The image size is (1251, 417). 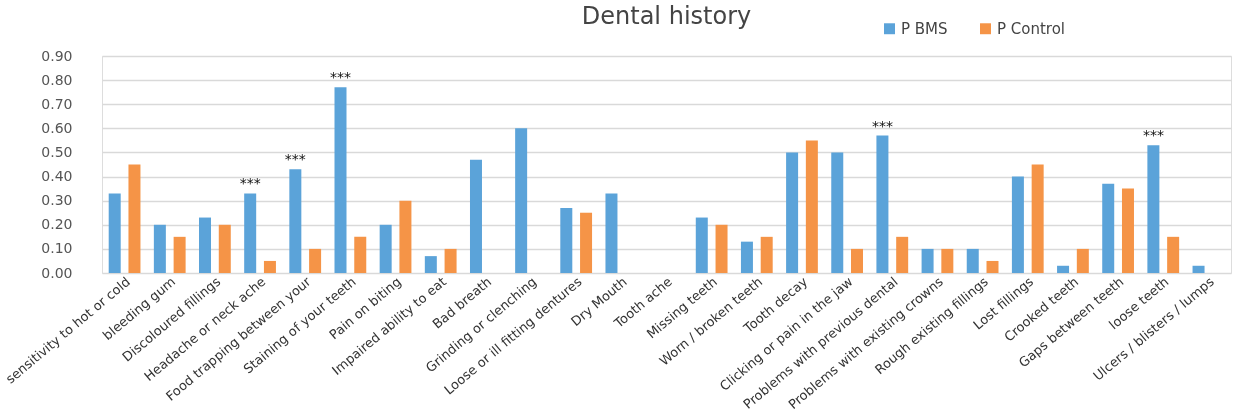 I want to click on chart-title: Dental history, so click(x=666, y=16).